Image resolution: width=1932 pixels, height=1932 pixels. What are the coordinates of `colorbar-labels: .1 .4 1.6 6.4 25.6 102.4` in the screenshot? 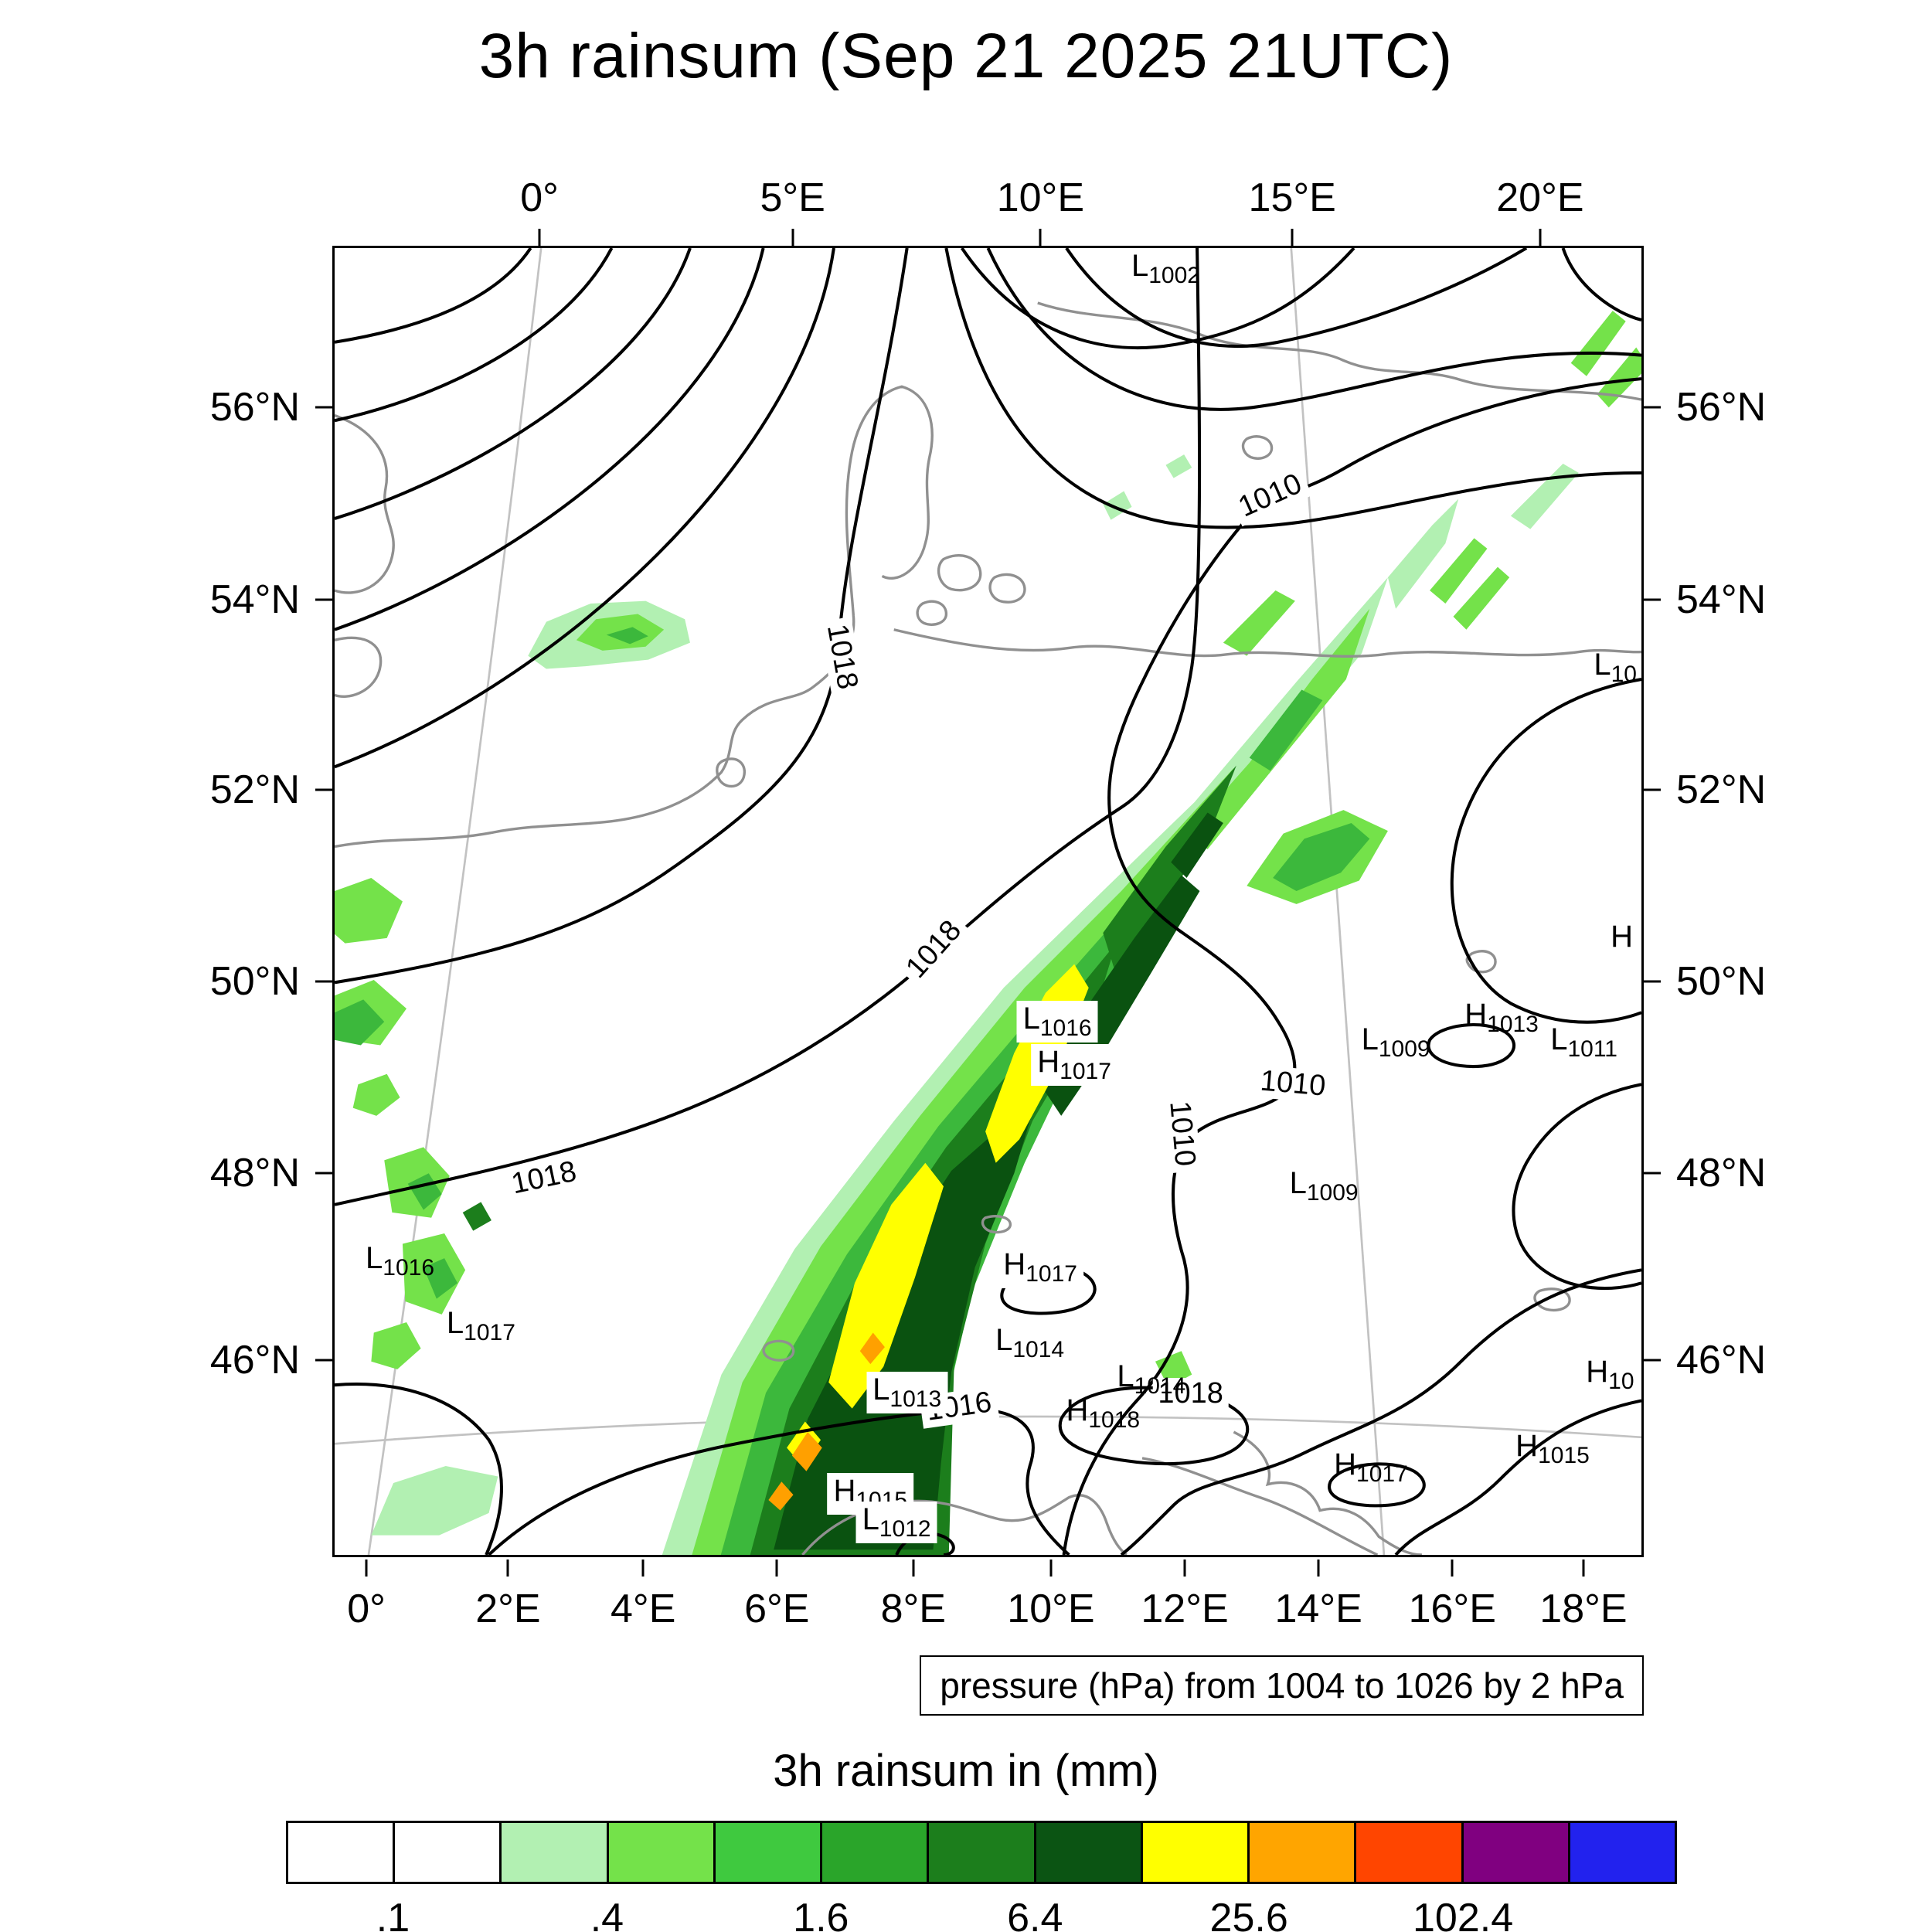 It's located at (982, 1913).